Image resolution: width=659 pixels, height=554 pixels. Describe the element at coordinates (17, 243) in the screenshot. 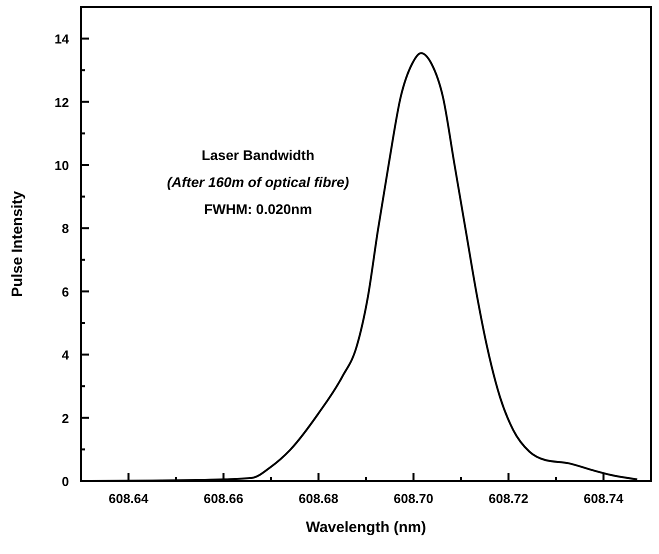

I see `y-axis-title: Pulse Intensity` at that location.